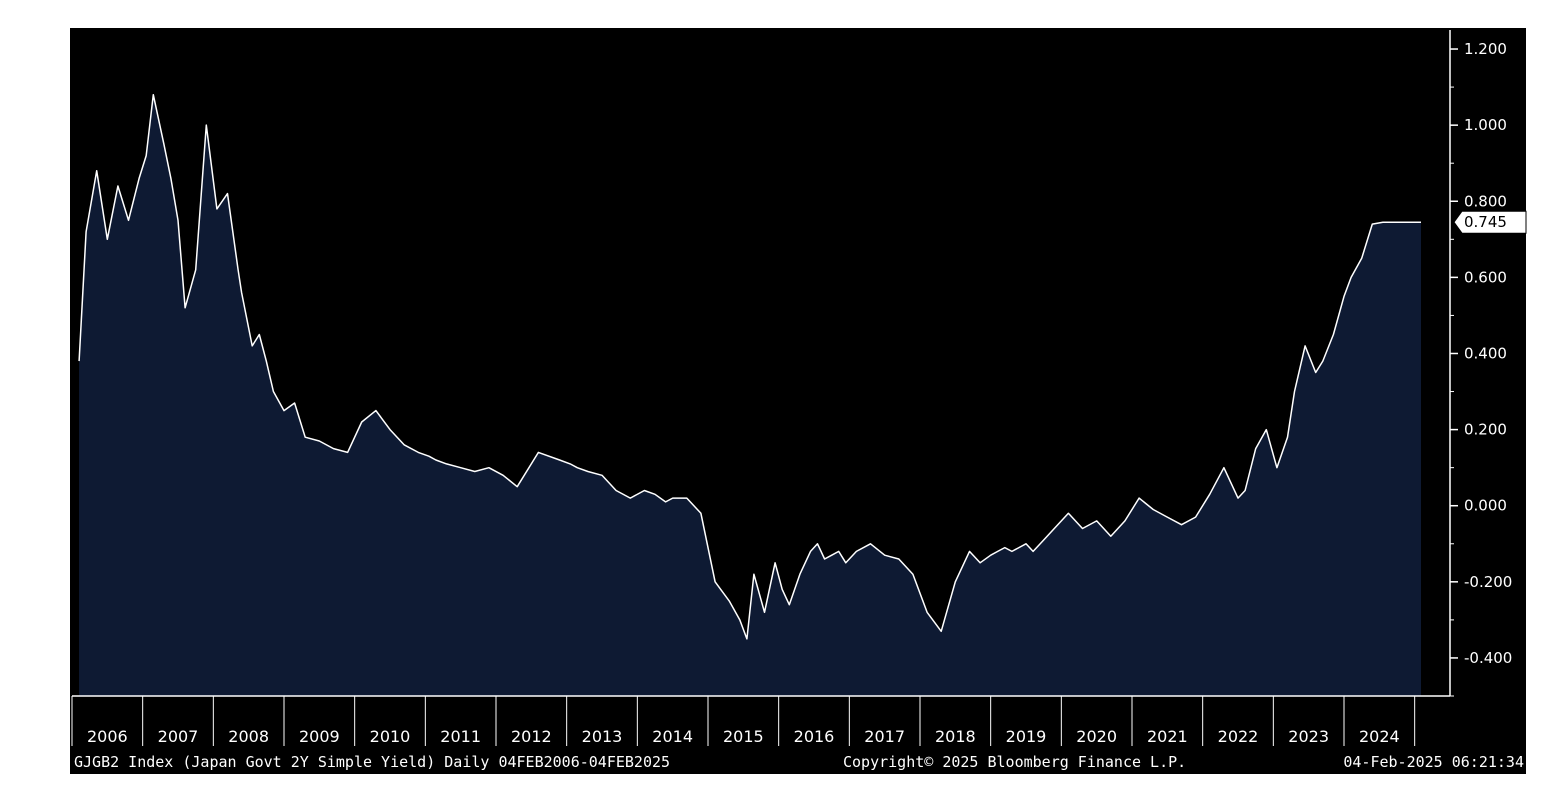 Image resolution: width=1550 pixels, height=804 pixels. Describe the element at coordinates (1014, 762) in the screenshot. I see `footer-copyright: Copyright© 2025 Bloomberg Finance L.P.` at that location.